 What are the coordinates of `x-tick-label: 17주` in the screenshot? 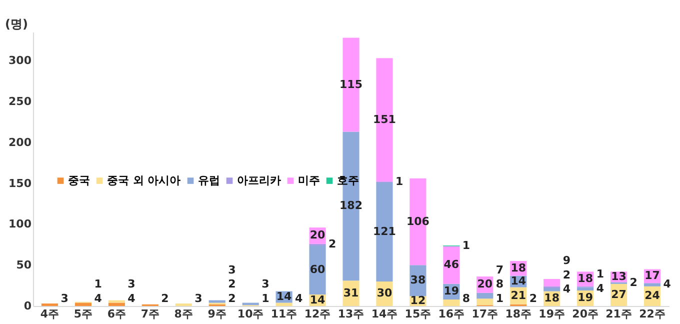 It's located at (485, 314).